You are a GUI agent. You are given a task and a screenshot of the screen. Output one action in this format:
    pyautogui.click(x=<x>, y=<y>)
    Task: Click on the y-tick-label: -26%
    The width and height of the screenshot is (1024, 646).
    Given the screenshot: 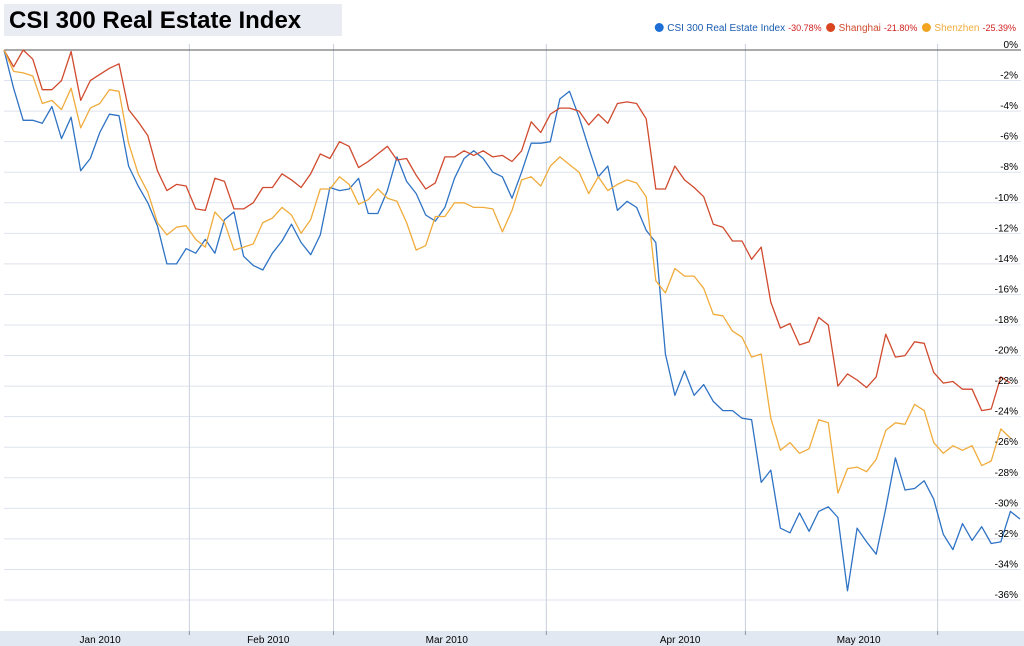 What is the action you would take?
    pyautogui.click(x=1006, y=442)
    